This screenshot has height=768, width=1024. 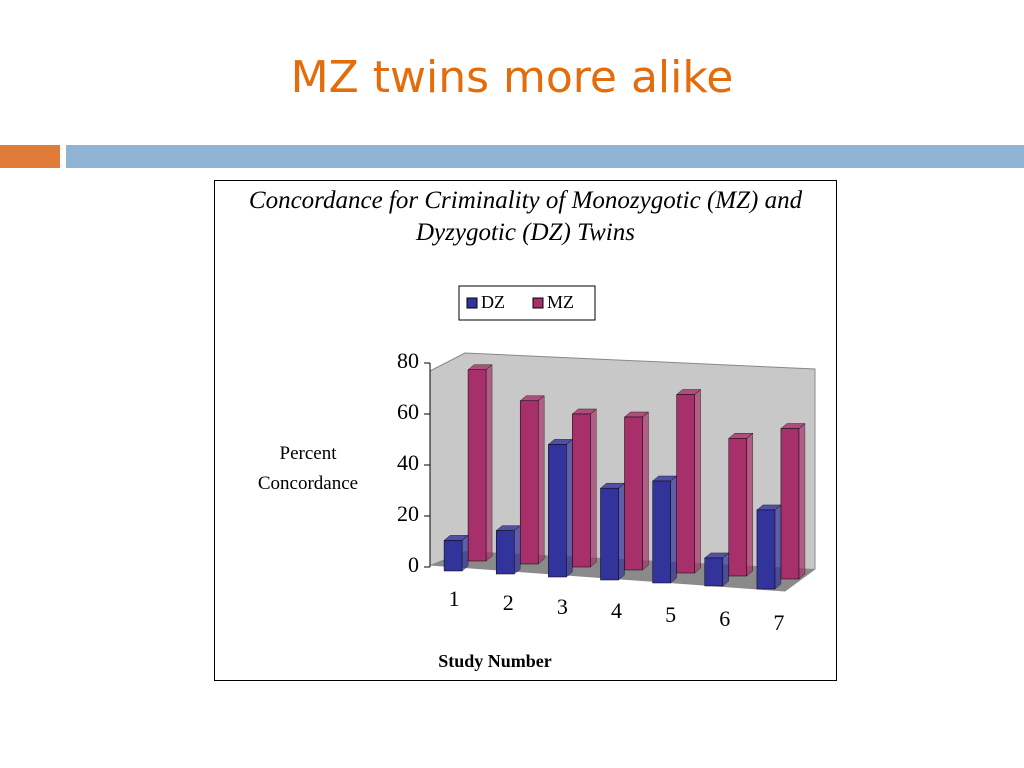 What do you see at coordinates (408, 513) in the screenshot?
I see `y-tick-label: 20` at bounding box center [408, 513].